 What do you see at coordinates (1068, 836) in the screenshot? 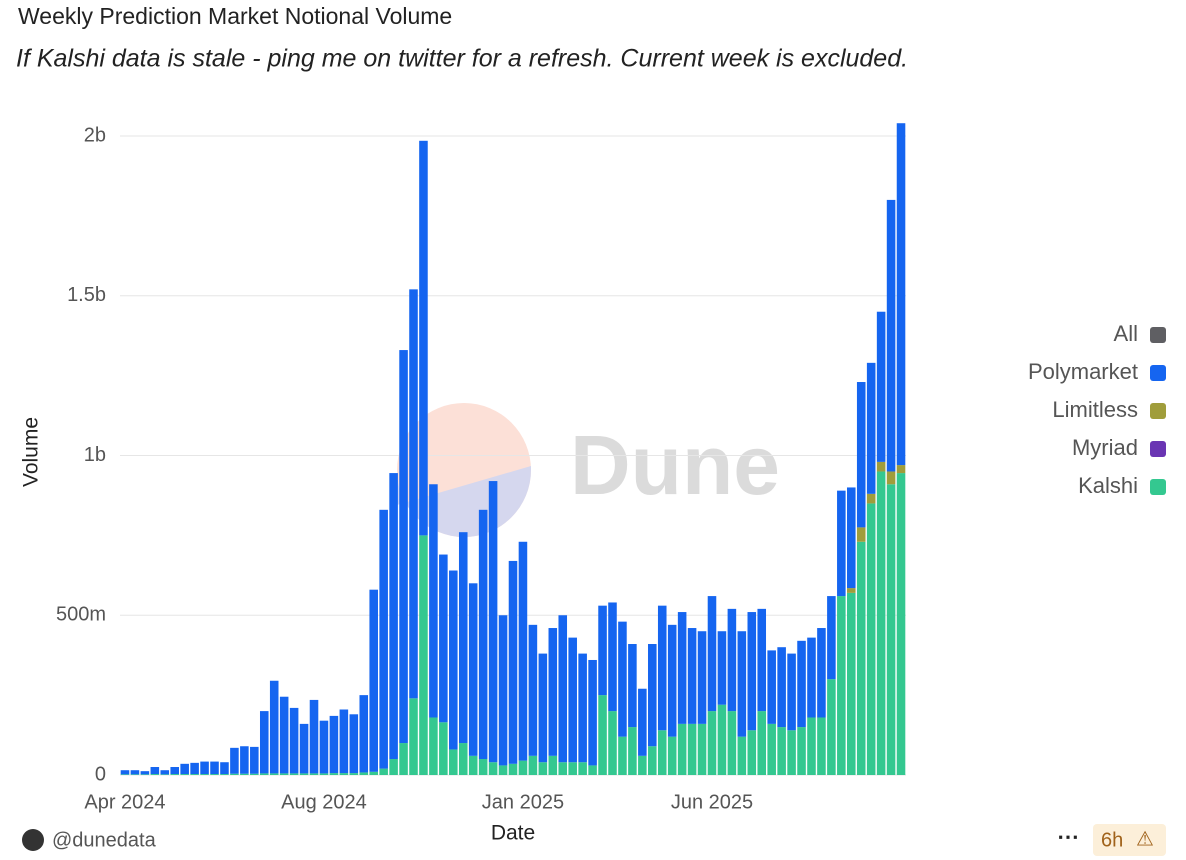
I see `menu-button: ⋯` at bounding box center [1068, 836].